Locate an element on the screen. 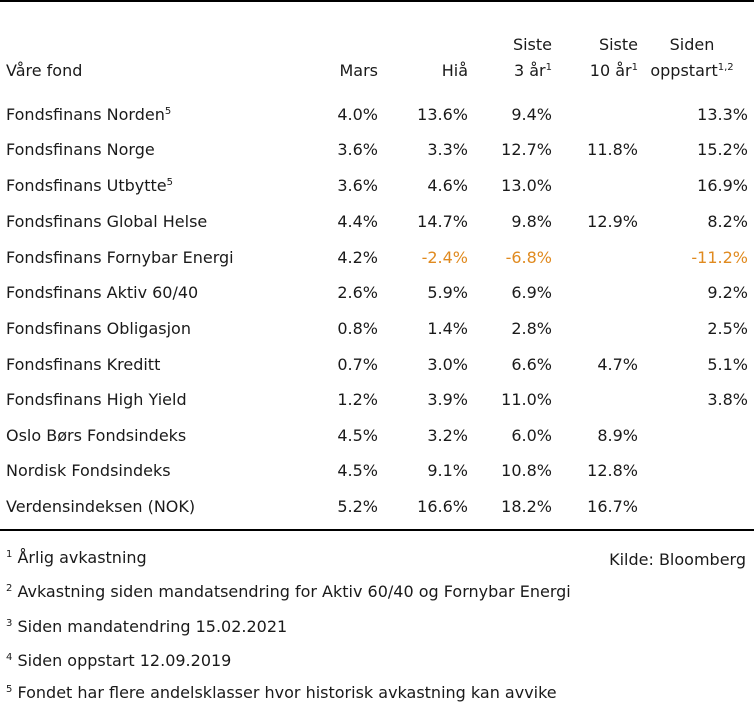  fund-name: Fondsfinans Global Helse is located at coordinates (107, 221).